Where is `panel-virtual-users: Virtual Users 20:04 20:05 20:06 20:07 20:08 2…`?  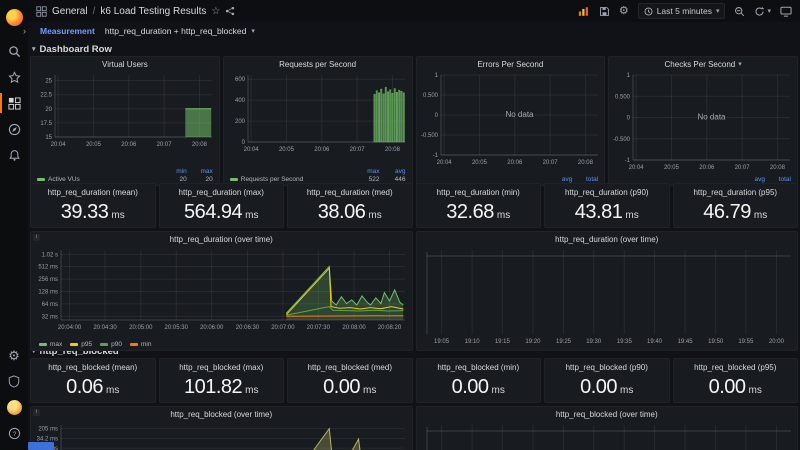
panel-virtual-users: Virtual Users 20:04 20:05 20:06 20:07 20:08 2… is located at coordinates (125, 121).